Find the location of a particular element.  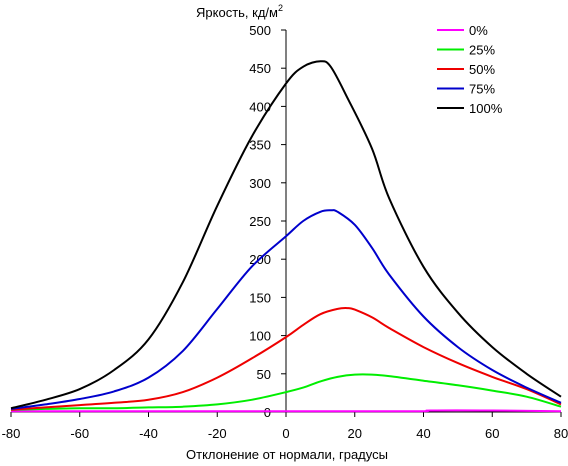

y-tick-label: 250 is located at coordinates (260, 221).